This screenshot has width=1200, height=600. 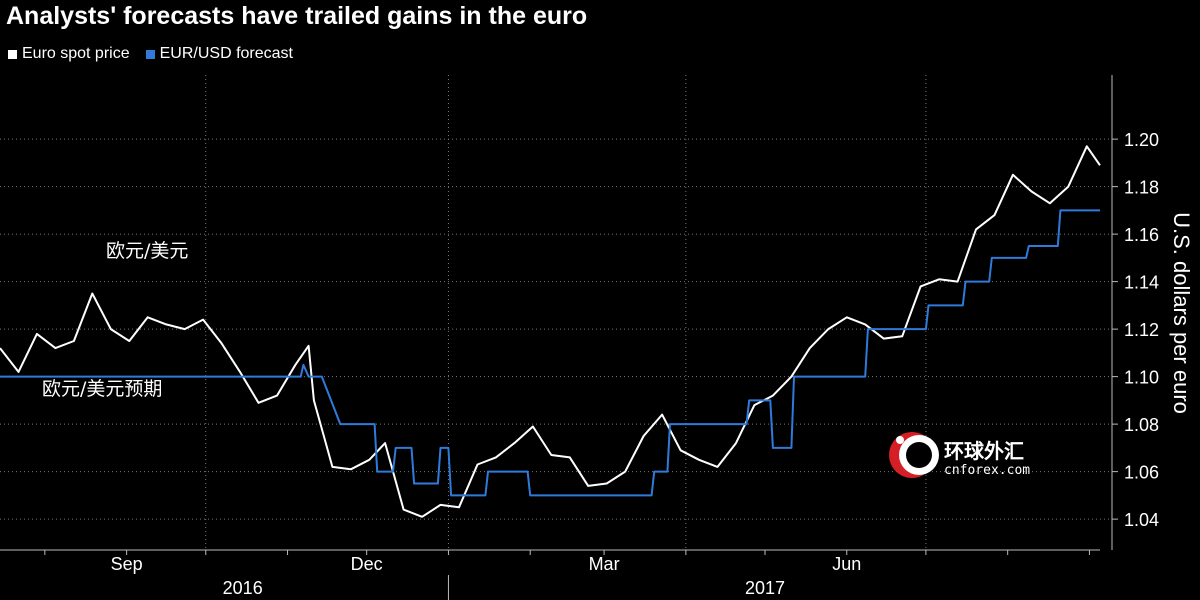 What do you see at coordinates (1141, 188) in the screenshot?
I see `y-tick-label: 1.18` at bounding box center [1141, 188].